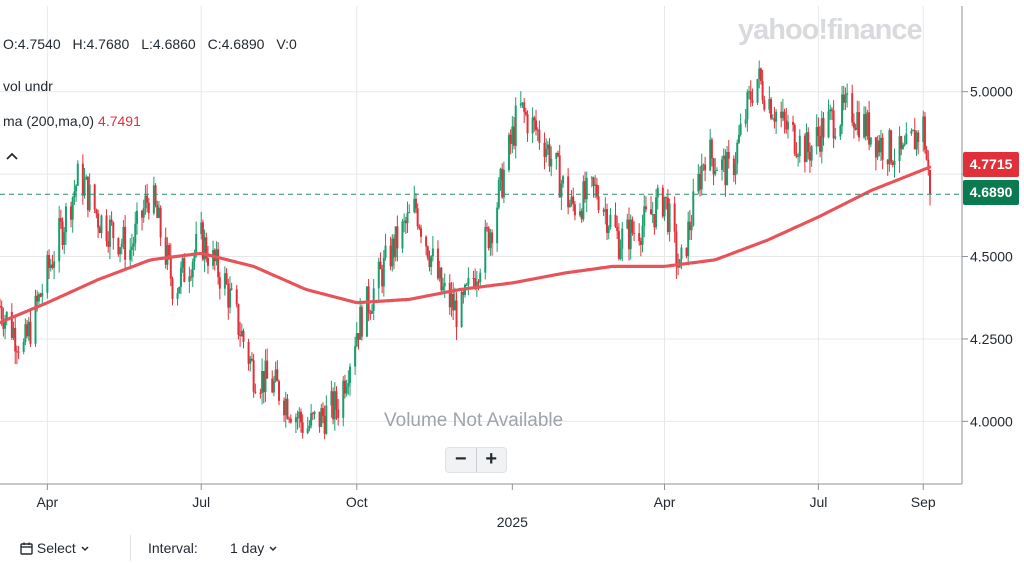  What do you see at coordinates (28, 548) in the screenshot?
I see `calendar-icon` at bounding box center [28, 548].